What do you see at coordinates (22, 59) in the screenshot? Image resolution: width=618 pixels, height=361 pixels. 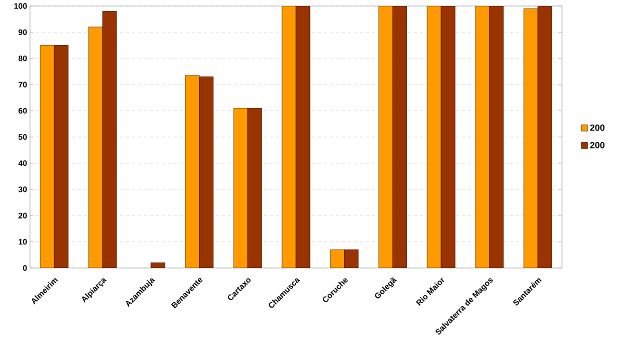 I see `y-tick-label: 80` at bounding box center [22, 59].